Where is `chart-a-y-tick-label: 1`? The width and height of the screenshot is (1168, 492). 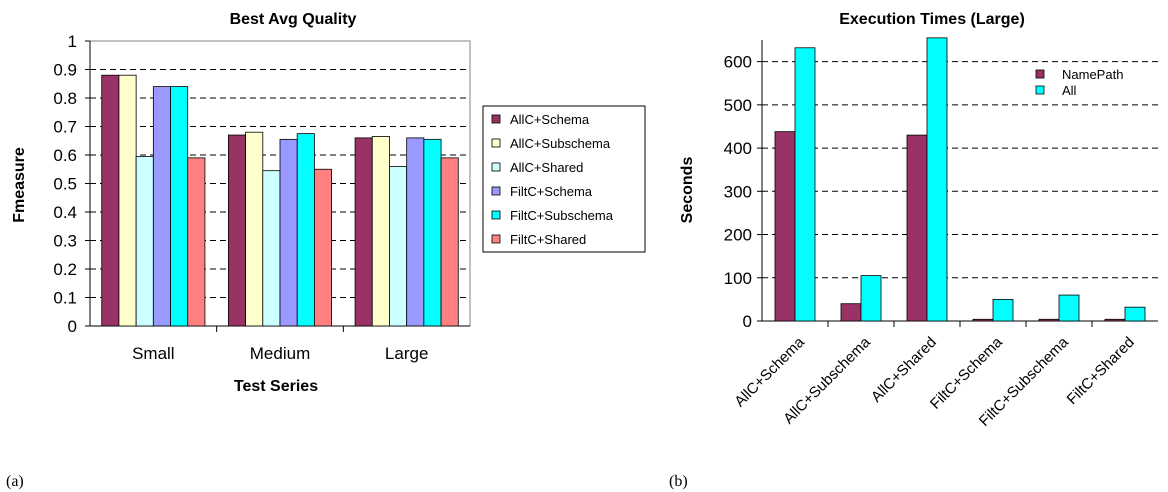 chart-a-y-tick-label: 1 is located at coordinates (72, 41).